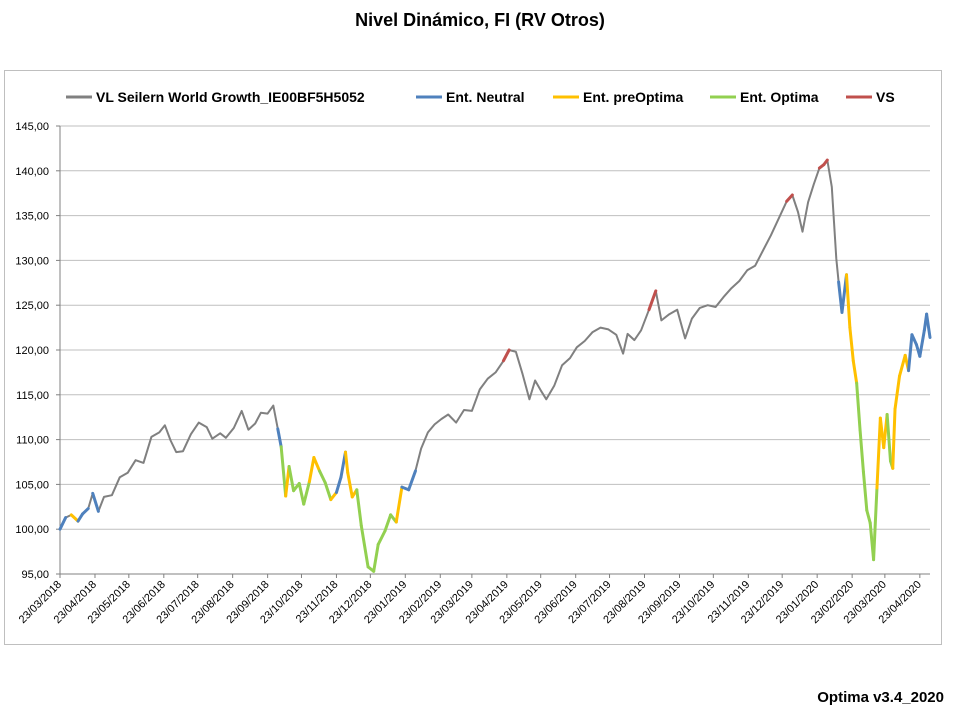  What do you see at coordinates (779, 97) in the screenshot?
I see `legend-label: Ent. Optima` at bounding box center [779, 97].